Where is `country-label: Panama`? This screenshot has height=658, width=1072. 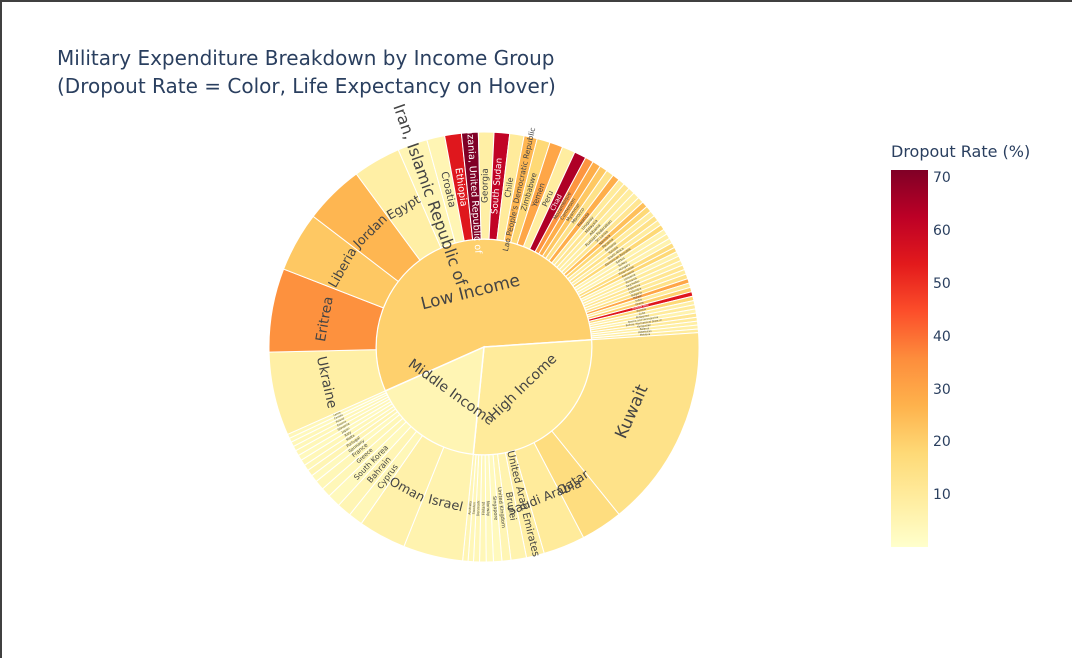 country-label: Panama is located at coordinates (607, 243).